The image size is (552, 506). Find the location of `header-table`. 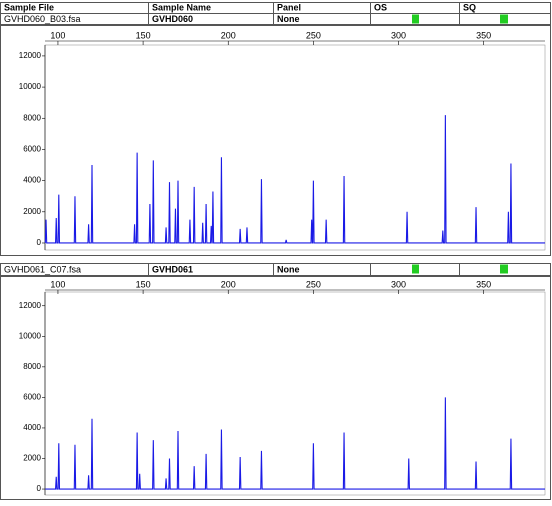

header-table is located at coordinates (275, 269).